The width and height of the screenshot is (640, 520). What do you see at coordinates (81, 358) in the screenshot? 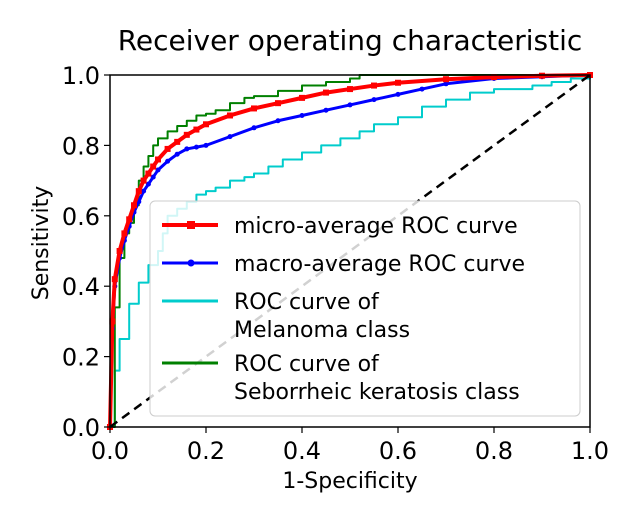
I see `y-tick-label: 0.2` at bounding box center [81, 358].